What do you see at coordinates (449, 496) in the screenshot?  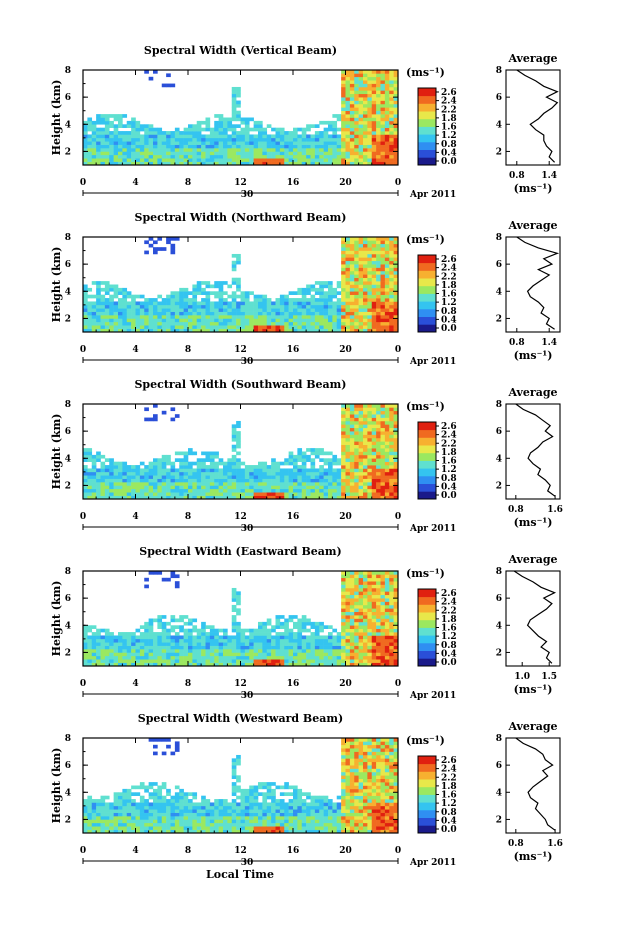 I see `colorbar-tick-label: 0.0` at bounding box center [449, 496].